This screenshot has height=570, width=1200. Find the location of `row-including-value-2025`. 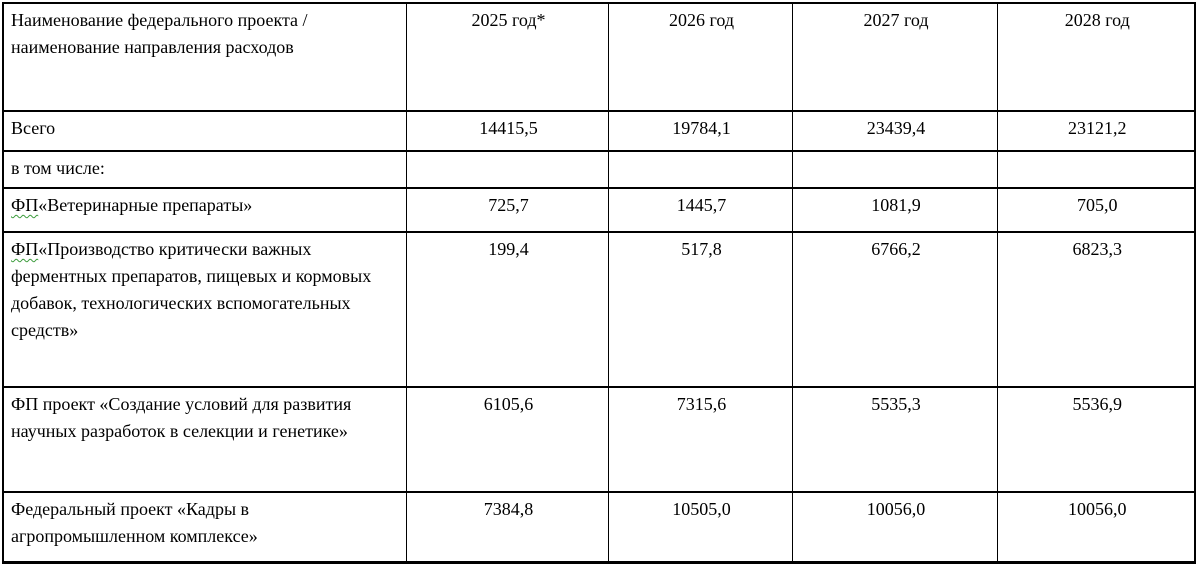

row-including-value-2025 is located at coordinates (507, 169).